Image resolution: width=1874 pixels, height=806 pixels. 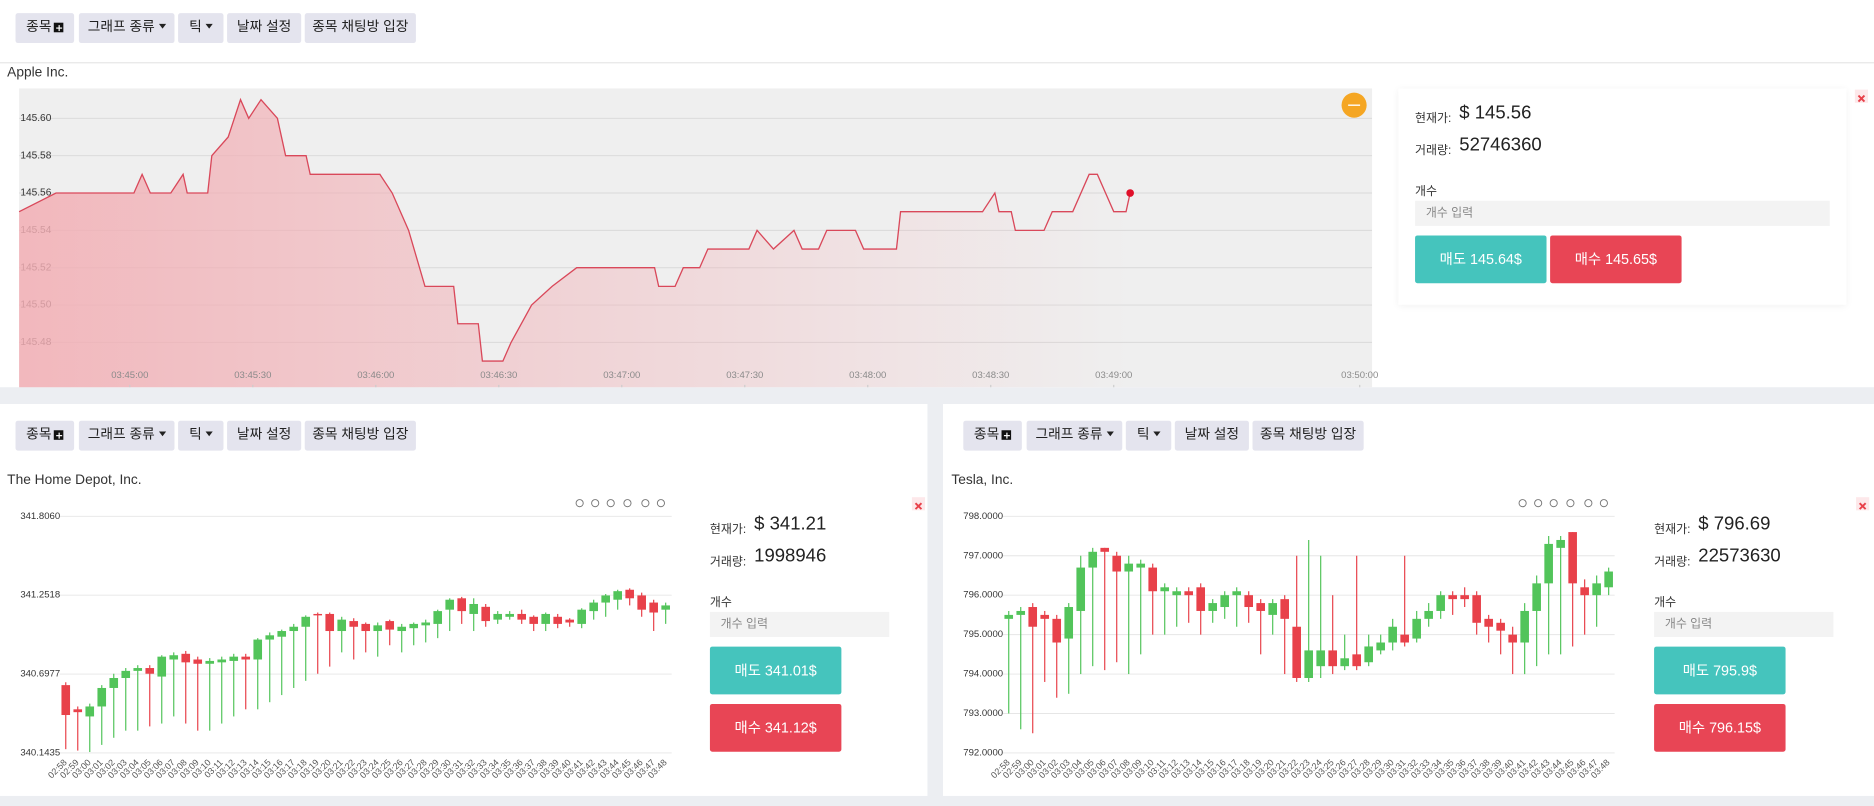 What do you see at coordinates (775, 727) in the screenshot?
I see `buy-button: 매수 341.12$` at bounding box center [775, 727].